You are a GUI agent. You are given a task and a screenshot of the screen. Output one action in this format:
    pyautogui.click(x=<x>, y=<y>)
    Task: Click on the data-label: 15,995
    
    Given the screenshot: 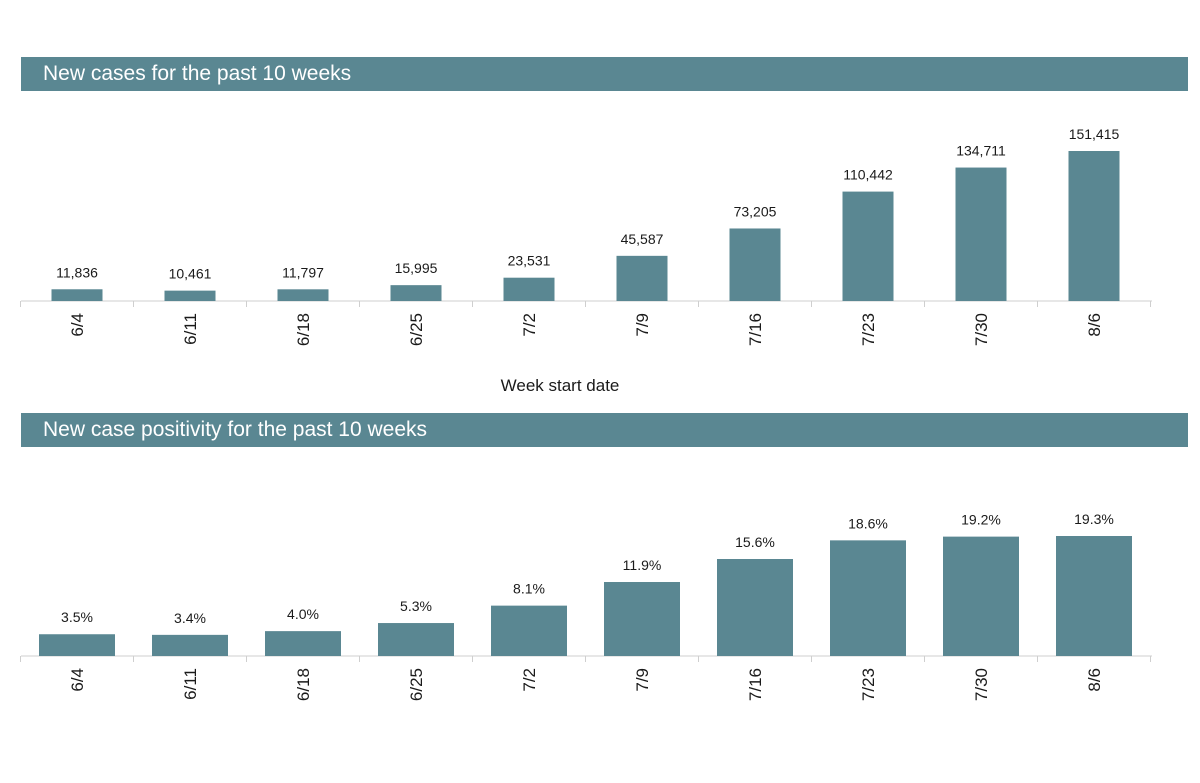 What is the action you would take?
    pyautogui.click(x=416, y=268)
    